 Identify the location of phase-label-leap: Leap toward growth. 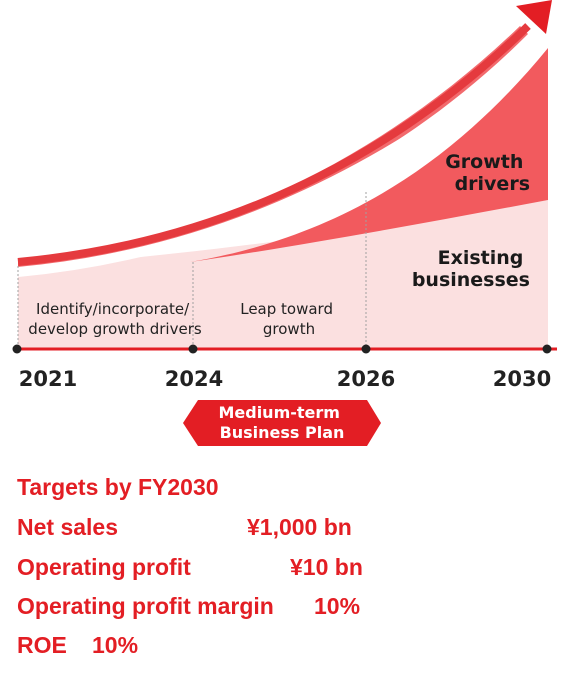
(289, 319).